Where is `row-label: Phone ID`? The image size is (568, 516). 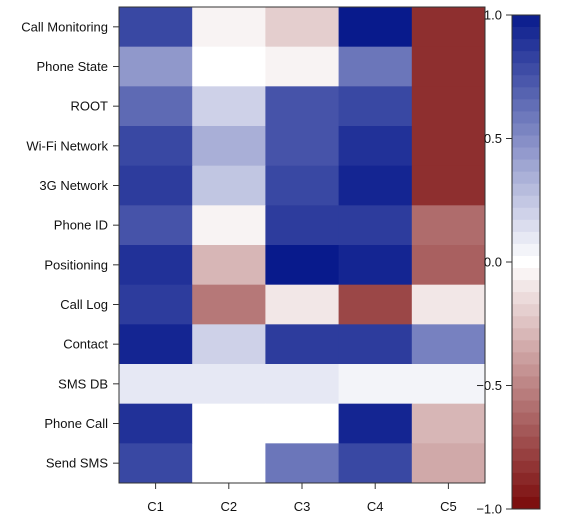 row-label: Phone ID is located at coordinates (81, 225).